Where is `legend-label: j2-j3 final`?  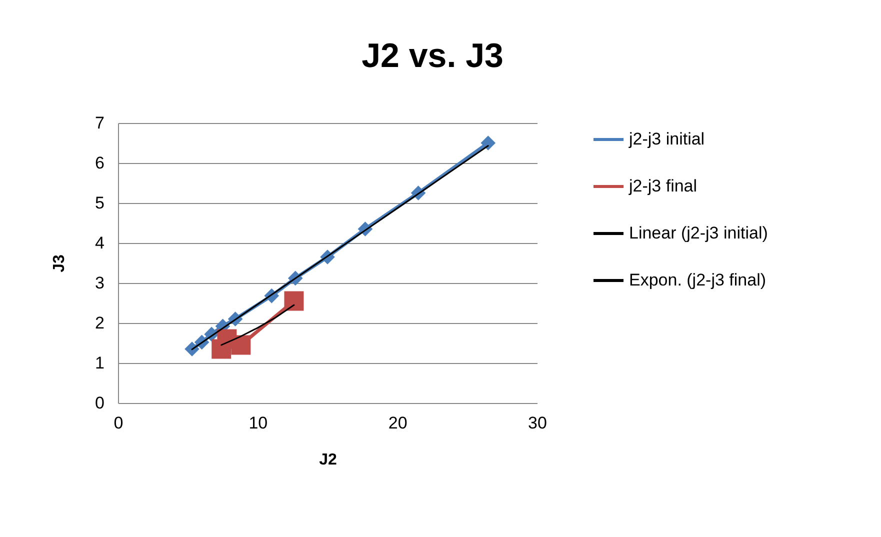 legend-label: j2-j3 final is located at coordinates (663, 186).